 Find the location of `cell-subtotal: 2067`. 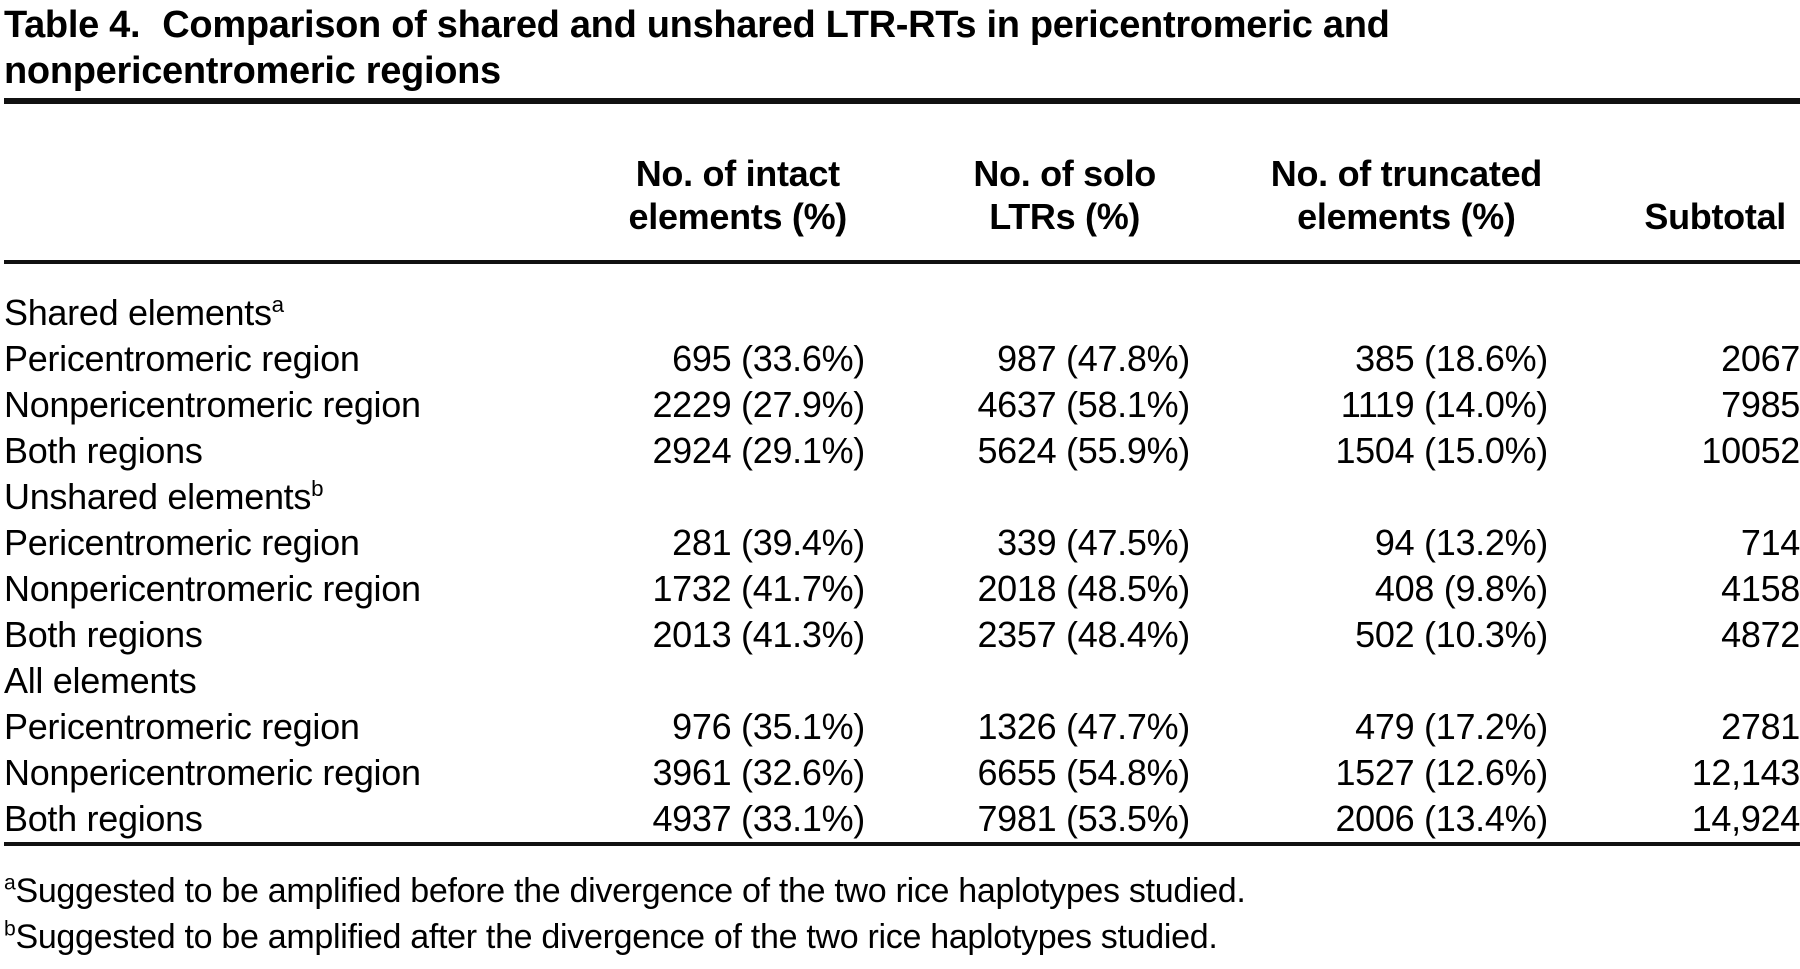

cell-subtotal: 2067 is located at coordinates (1760, 358).